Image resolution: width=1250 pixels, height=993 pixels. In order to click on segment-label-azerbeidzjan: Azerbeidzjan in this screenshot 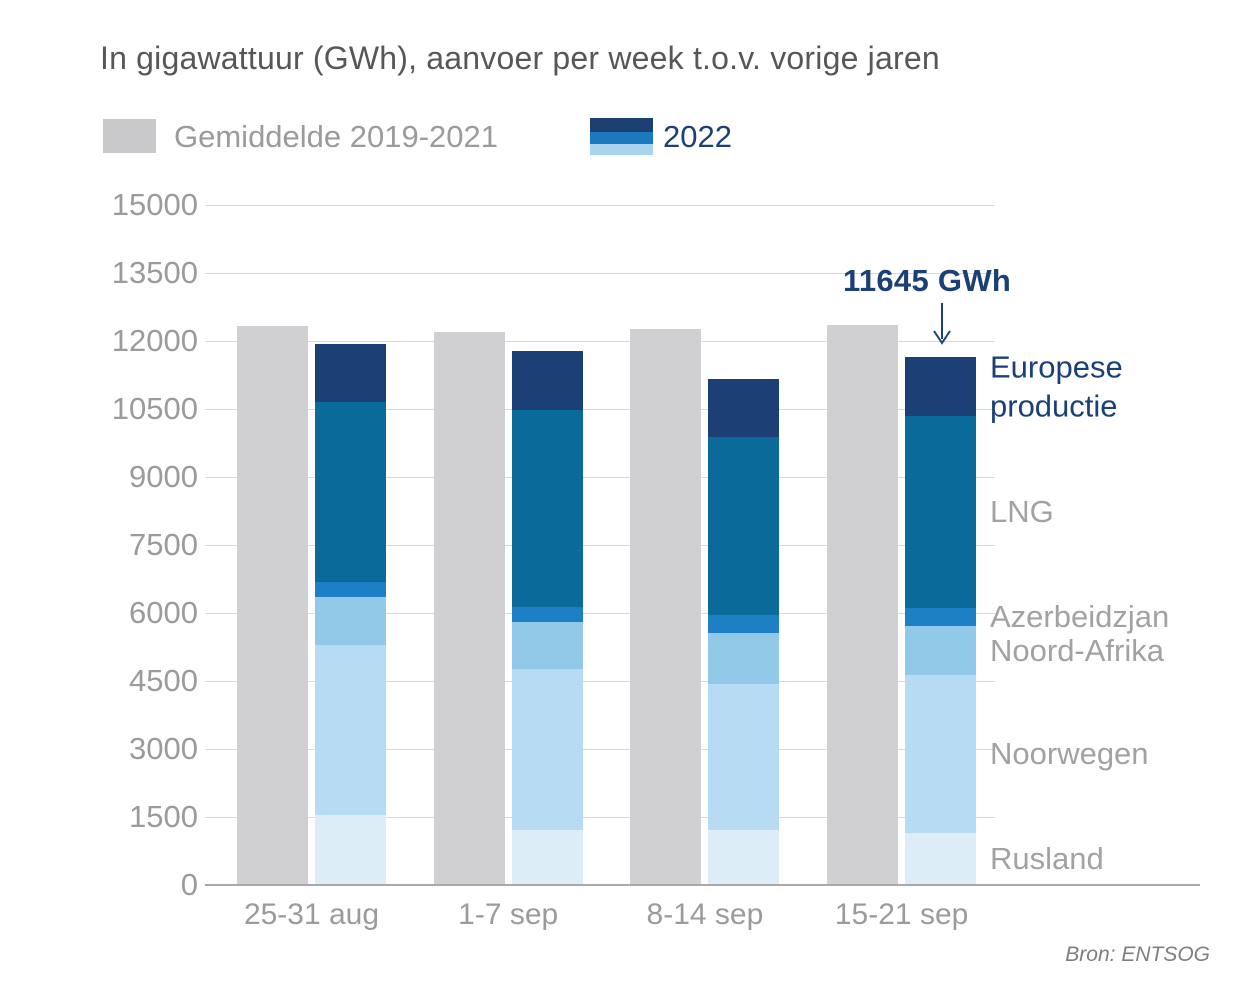, I will do `click(1080, 616)`.